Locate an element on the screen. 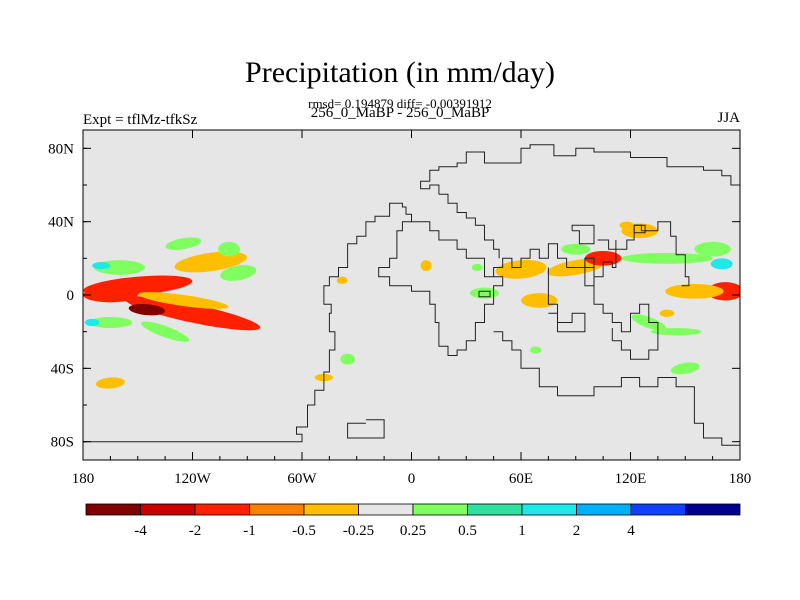 The height and width of the screenshot is (600, 800). y-tick-label-2: 0 is located at coordinates (71, 296).